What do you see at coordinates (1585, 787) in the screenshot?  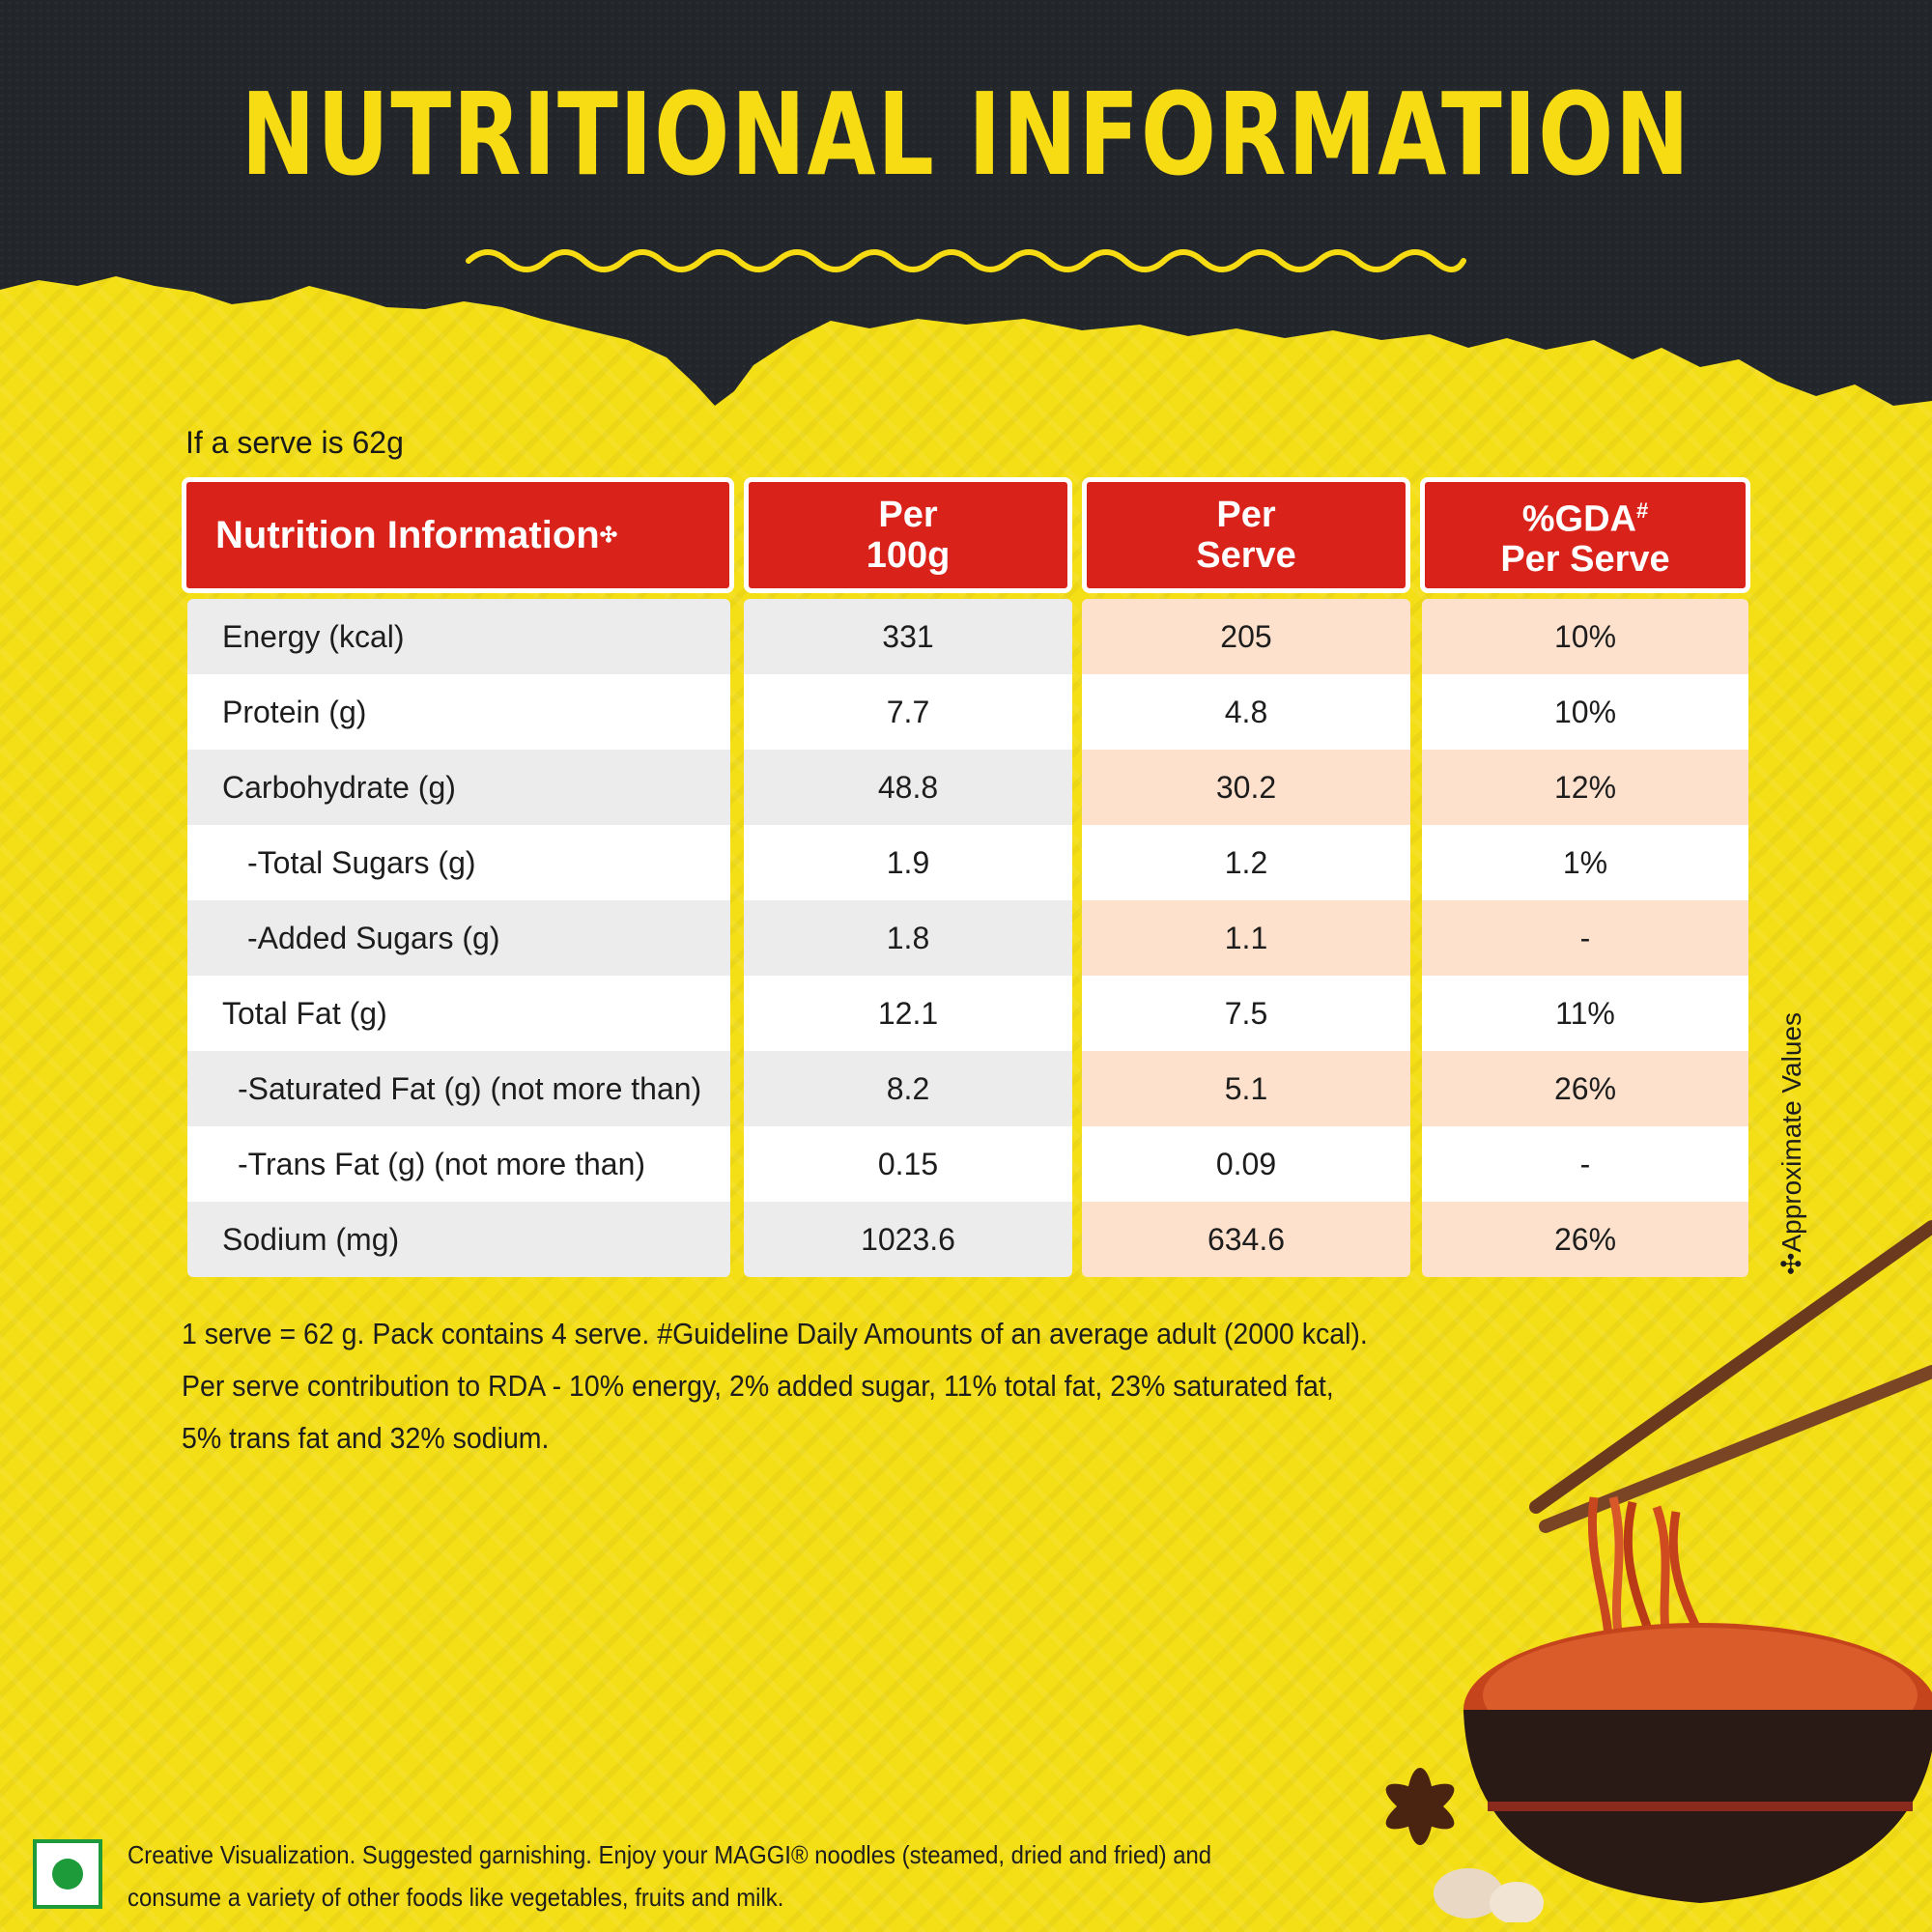 I see `gda-value: 12%` at bounding box center [1585, 787].